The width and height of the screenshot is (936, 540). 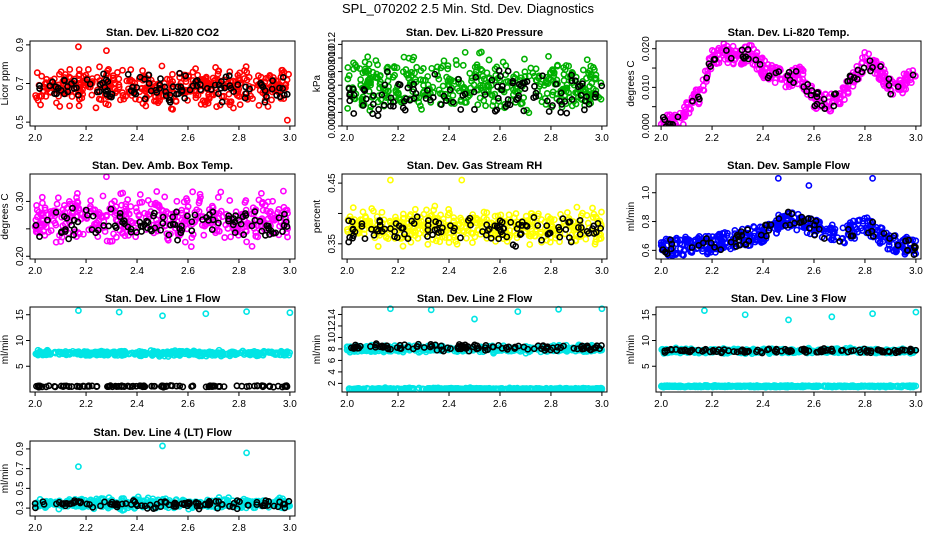 I want to click on y-tick-label: 2, so click(x=332, y=383).